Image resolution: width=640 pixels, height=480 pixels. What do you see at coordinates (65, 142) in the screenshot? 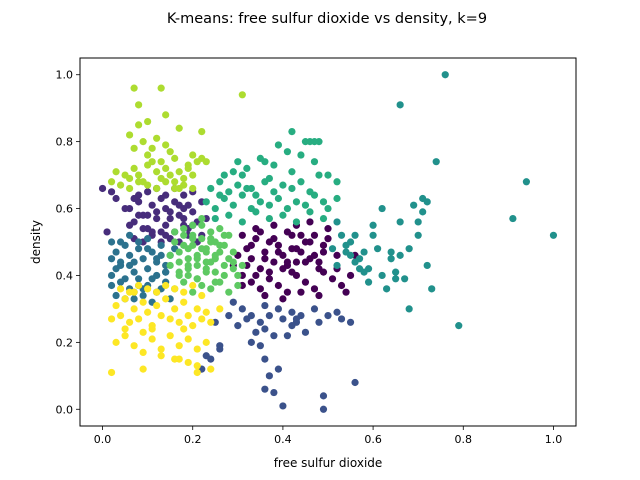
I see `y-tick-label: 0.8` at bounding box center [65, 142].